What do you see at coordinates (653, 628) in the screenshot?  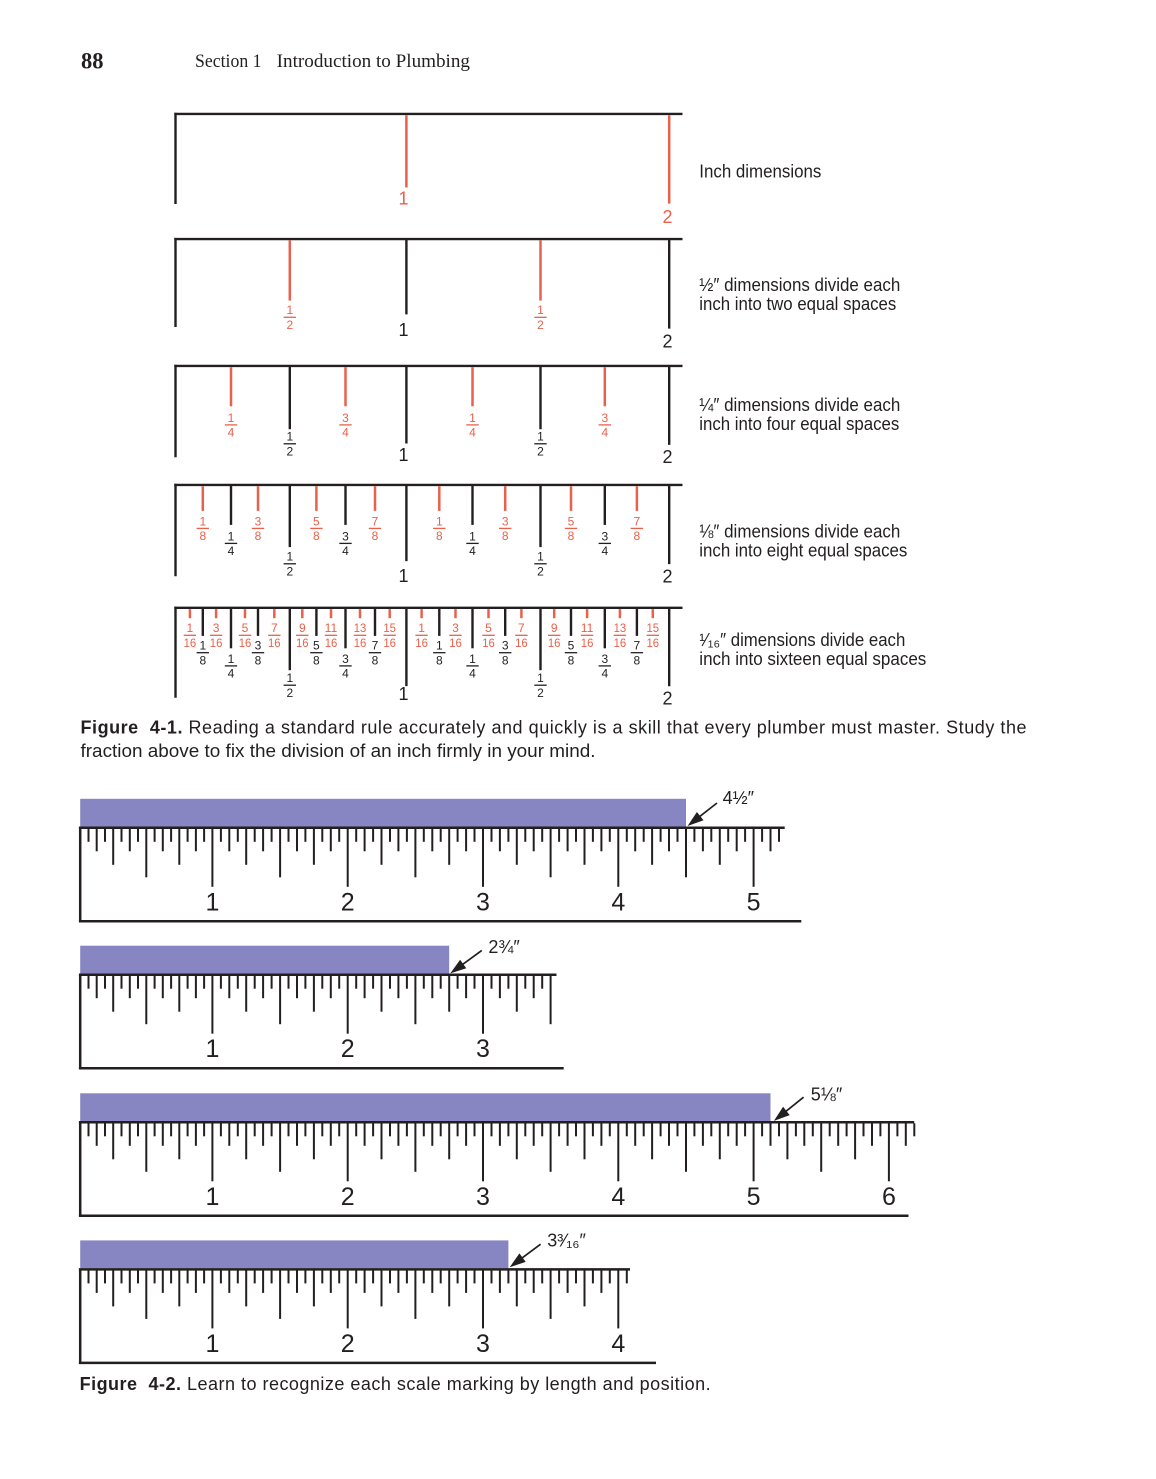 I see `svg-text: 15` at bounding box center [653, 628].